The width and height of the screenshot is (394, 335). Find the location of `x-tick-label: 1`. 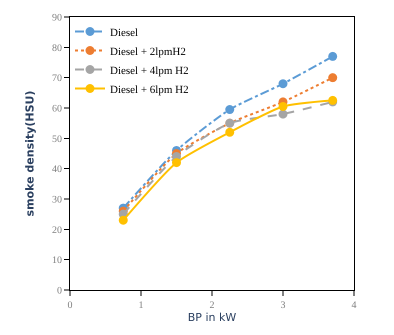

x-tick-label: 1 is located at coordinates (141, 305).